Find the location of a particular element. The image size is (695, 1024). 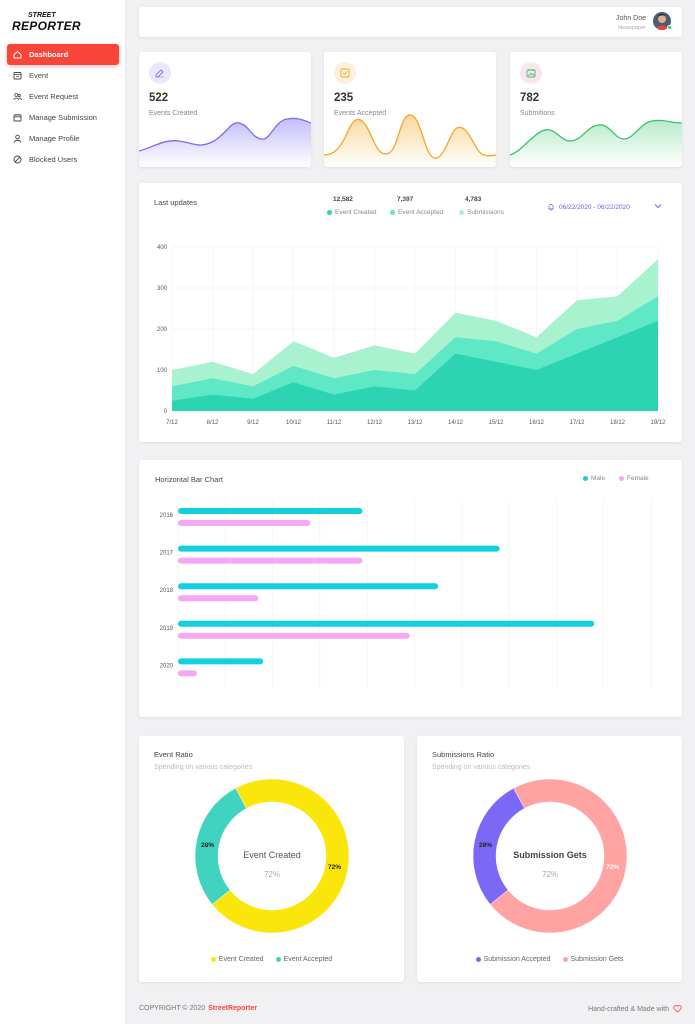

events-created-sparkline is located at coordinates (225, 142).